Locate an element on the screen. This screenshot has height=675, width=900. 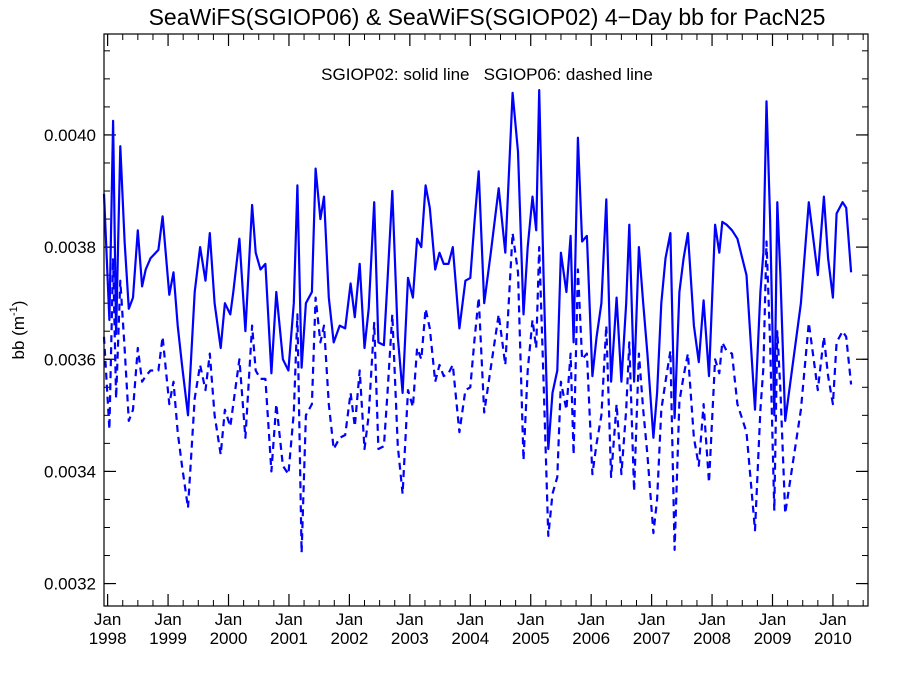
y-tick-label: 0.0040 is located at coordinates (70, 135).